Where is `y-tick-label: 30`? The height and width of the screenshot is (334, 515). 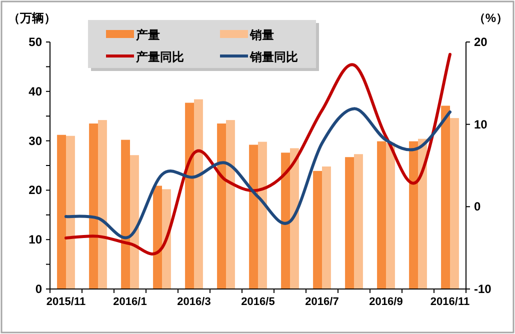 y-tick-label: 30 is located at coordinates (35, 141).